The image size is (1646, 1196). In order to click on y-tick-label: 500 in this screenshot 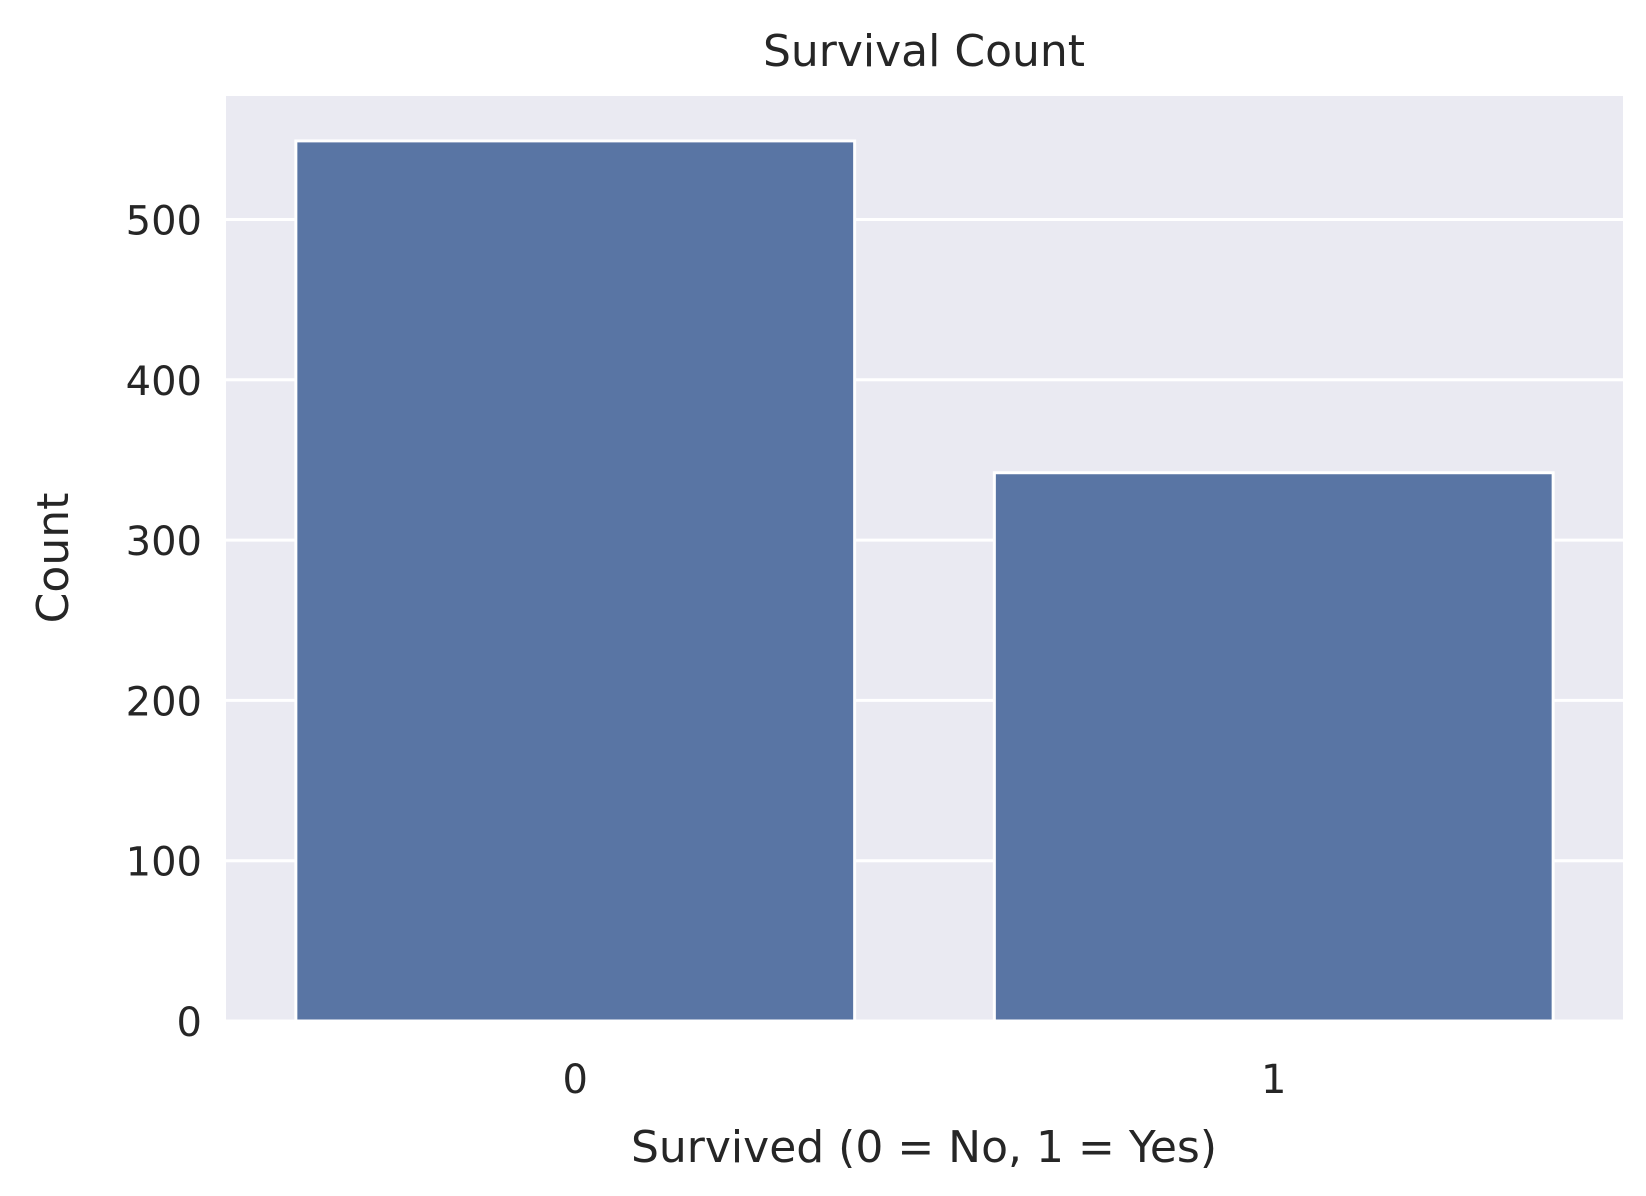, I will do `click(164, 221)`.